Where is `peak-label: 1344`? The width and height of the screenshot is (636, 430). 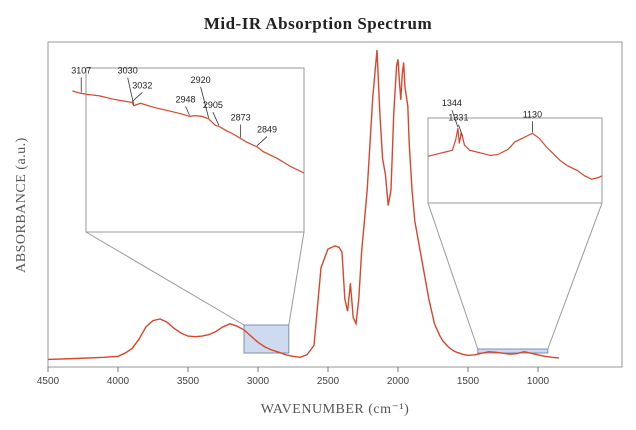 peak-label: 1344 is located at coordinates (452, 103).